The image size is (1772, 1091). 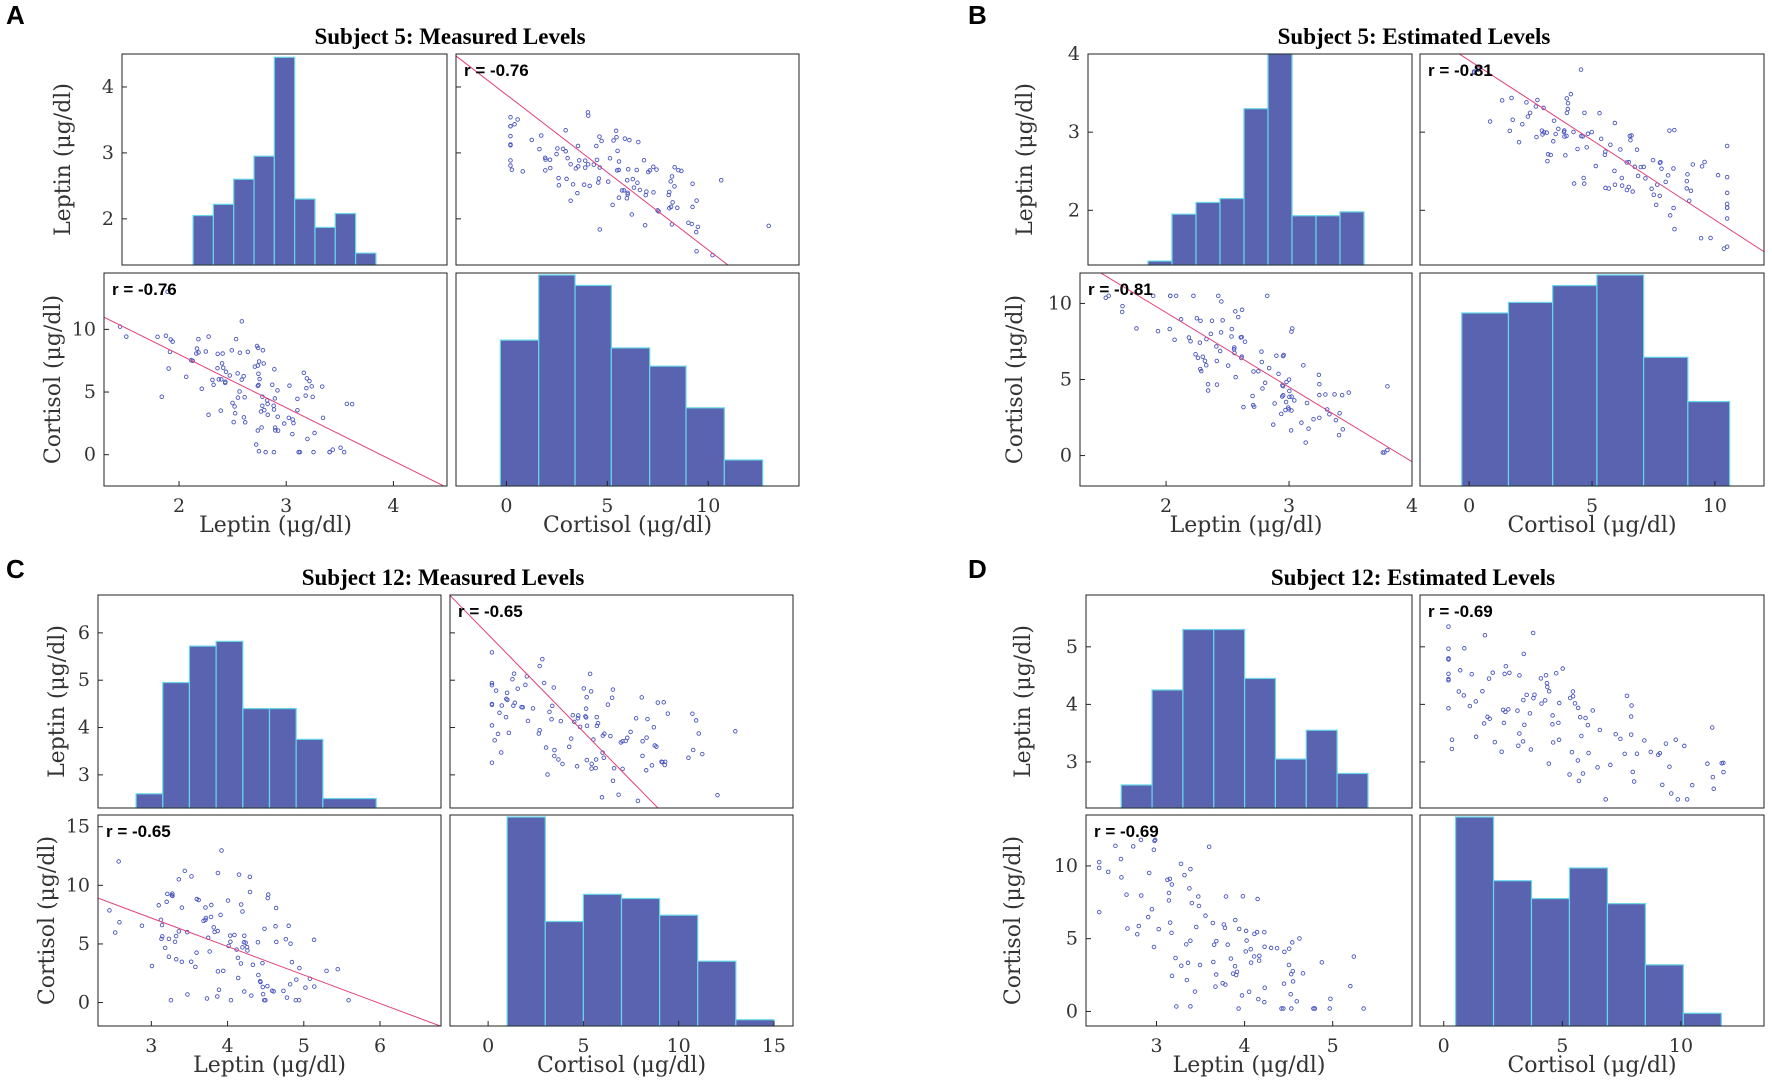 What do you see at coordinates (977, 569) in the screenshot?
I see `panel-letter-d: D` at bounding box center [977, 569].